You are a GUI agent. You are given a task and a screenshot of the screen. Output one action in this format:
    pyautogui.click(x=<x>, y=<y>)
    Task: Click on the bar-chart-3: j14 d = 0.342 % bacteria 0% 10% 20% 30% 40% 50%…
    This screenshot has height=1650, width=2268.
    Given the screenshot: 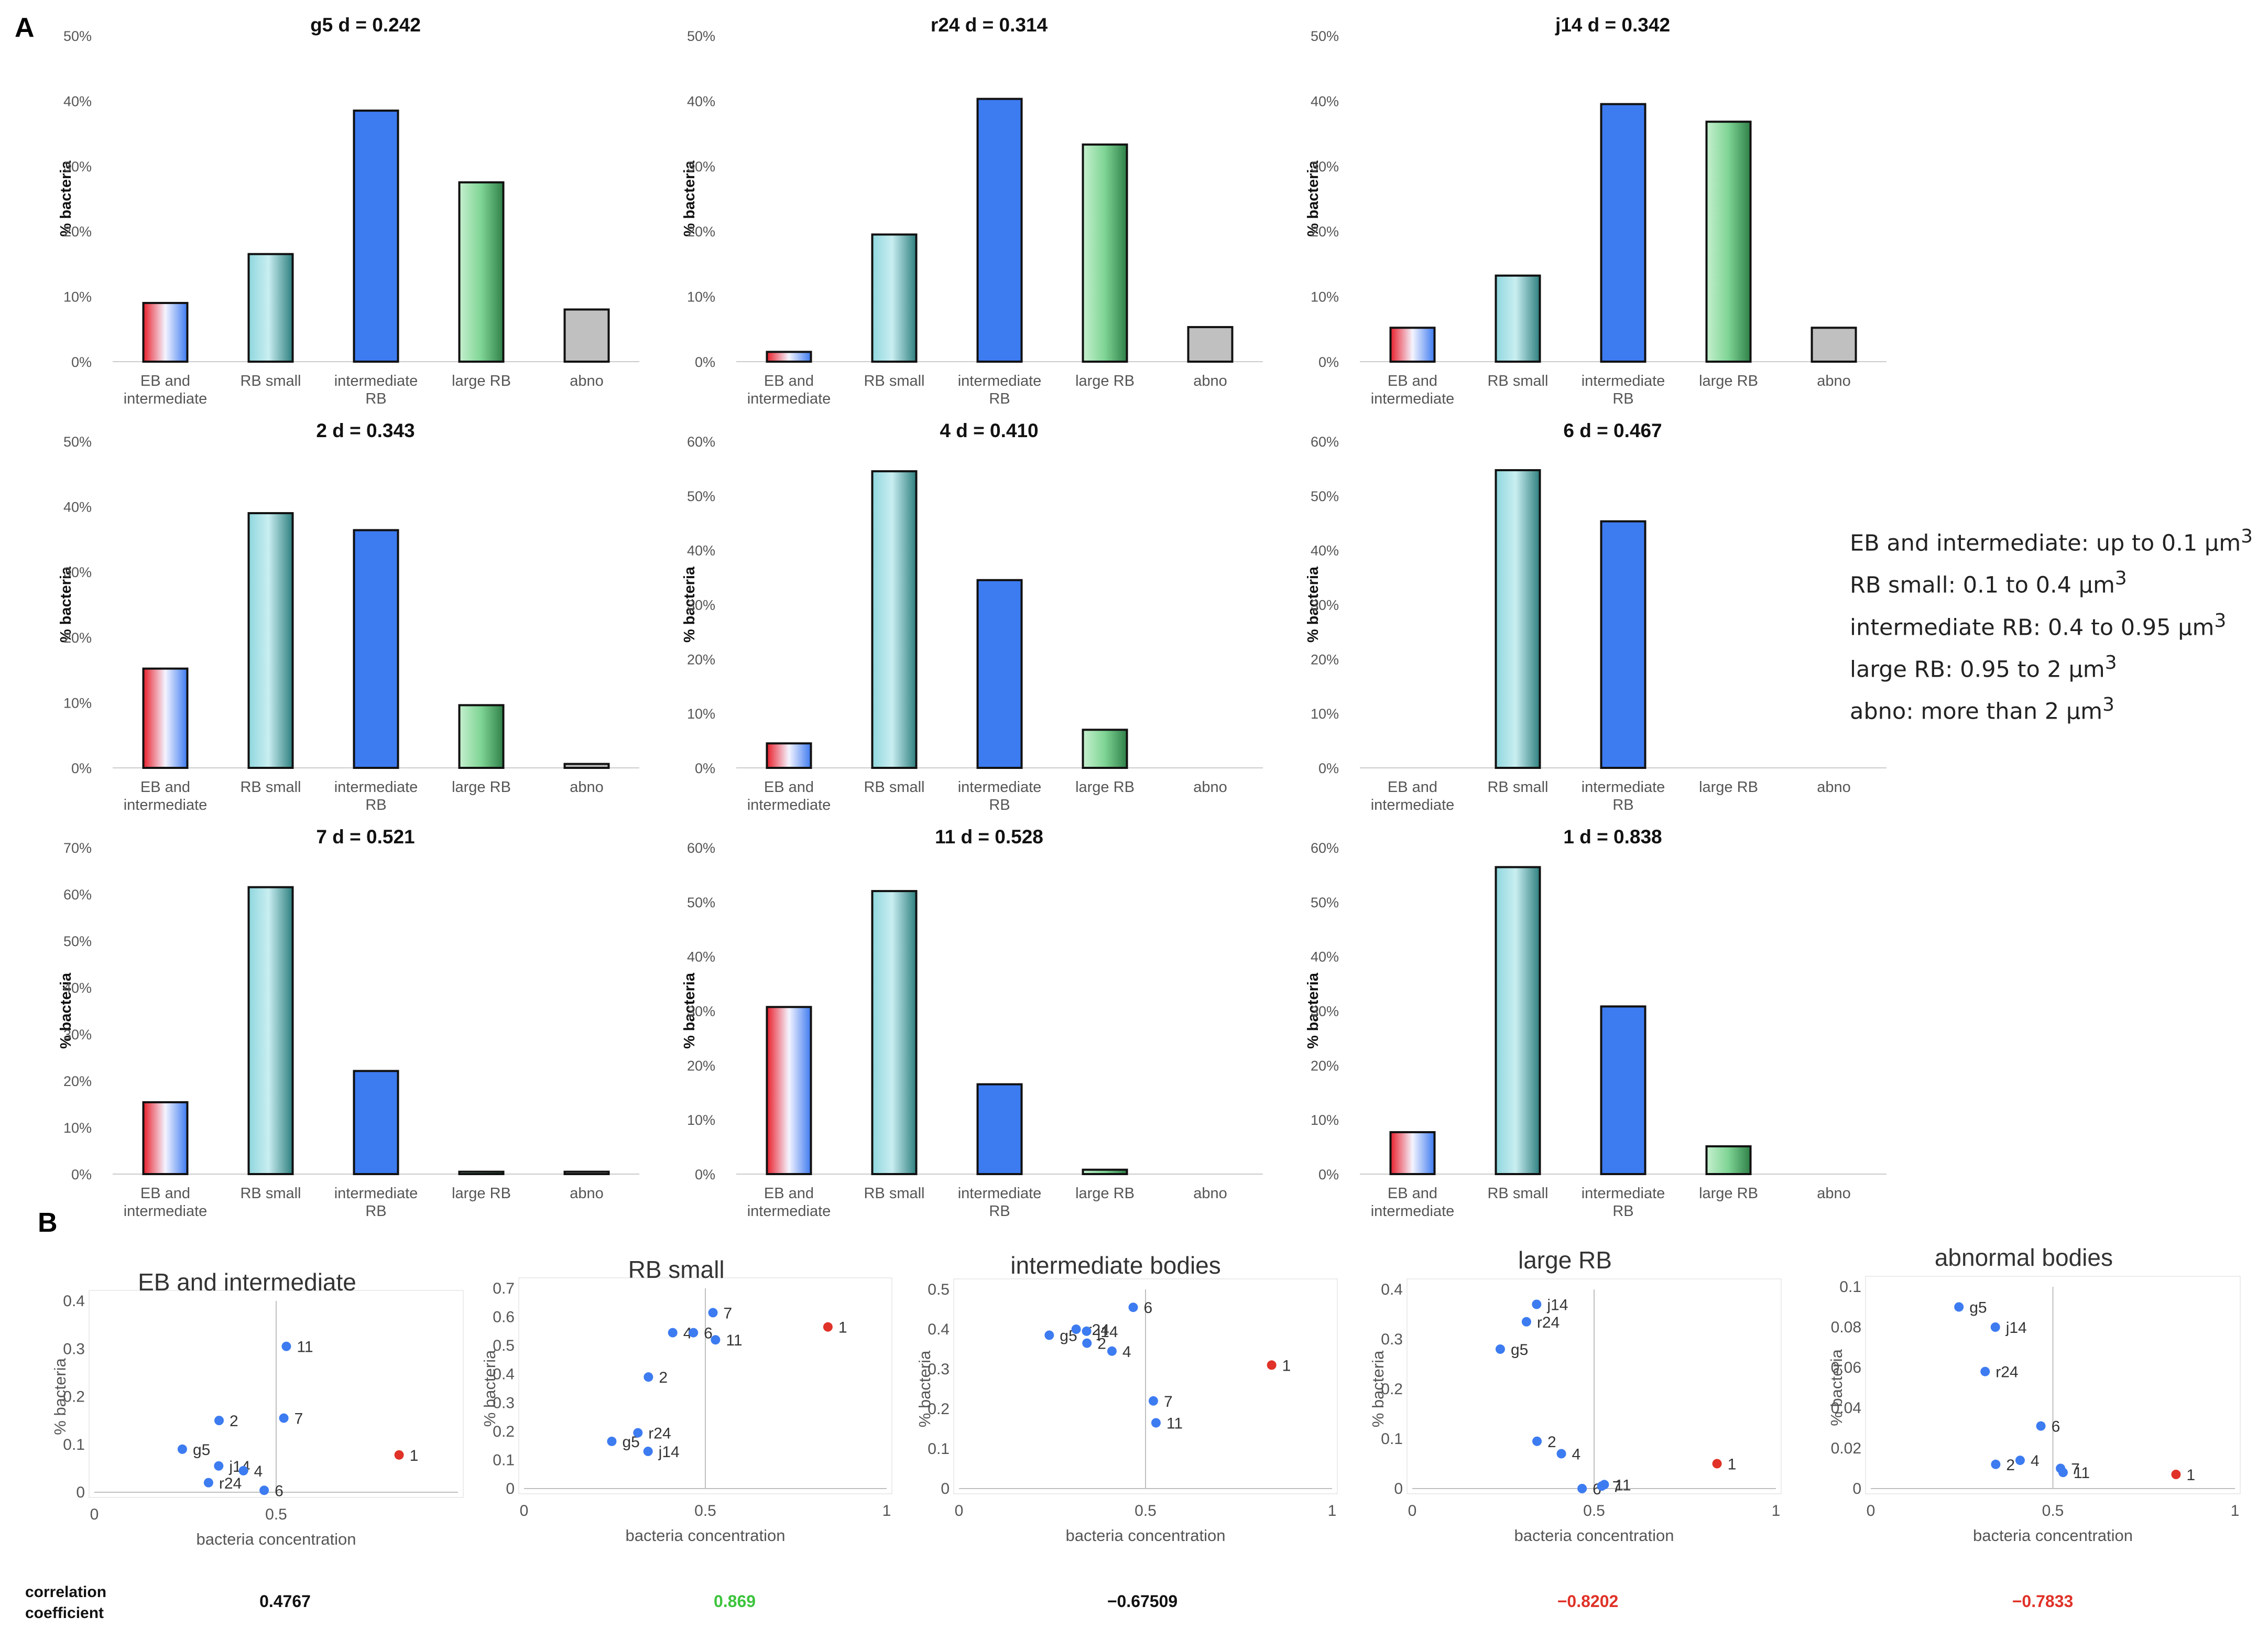 What is the action you would take?
    pyautogui.click(x=1596, y=210)
    